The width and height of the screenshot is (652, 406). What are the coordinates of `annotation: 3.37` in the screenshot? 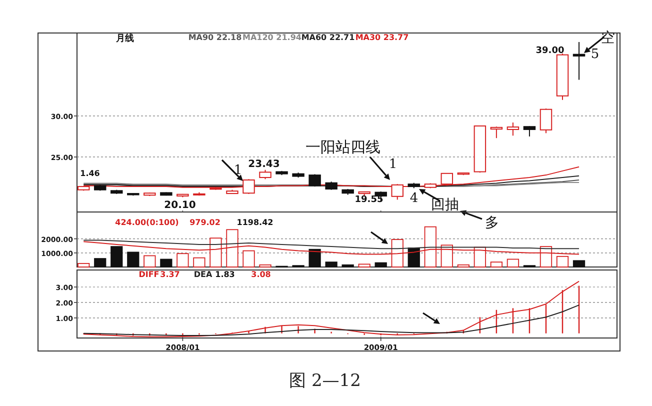 It's located at (170, 274).